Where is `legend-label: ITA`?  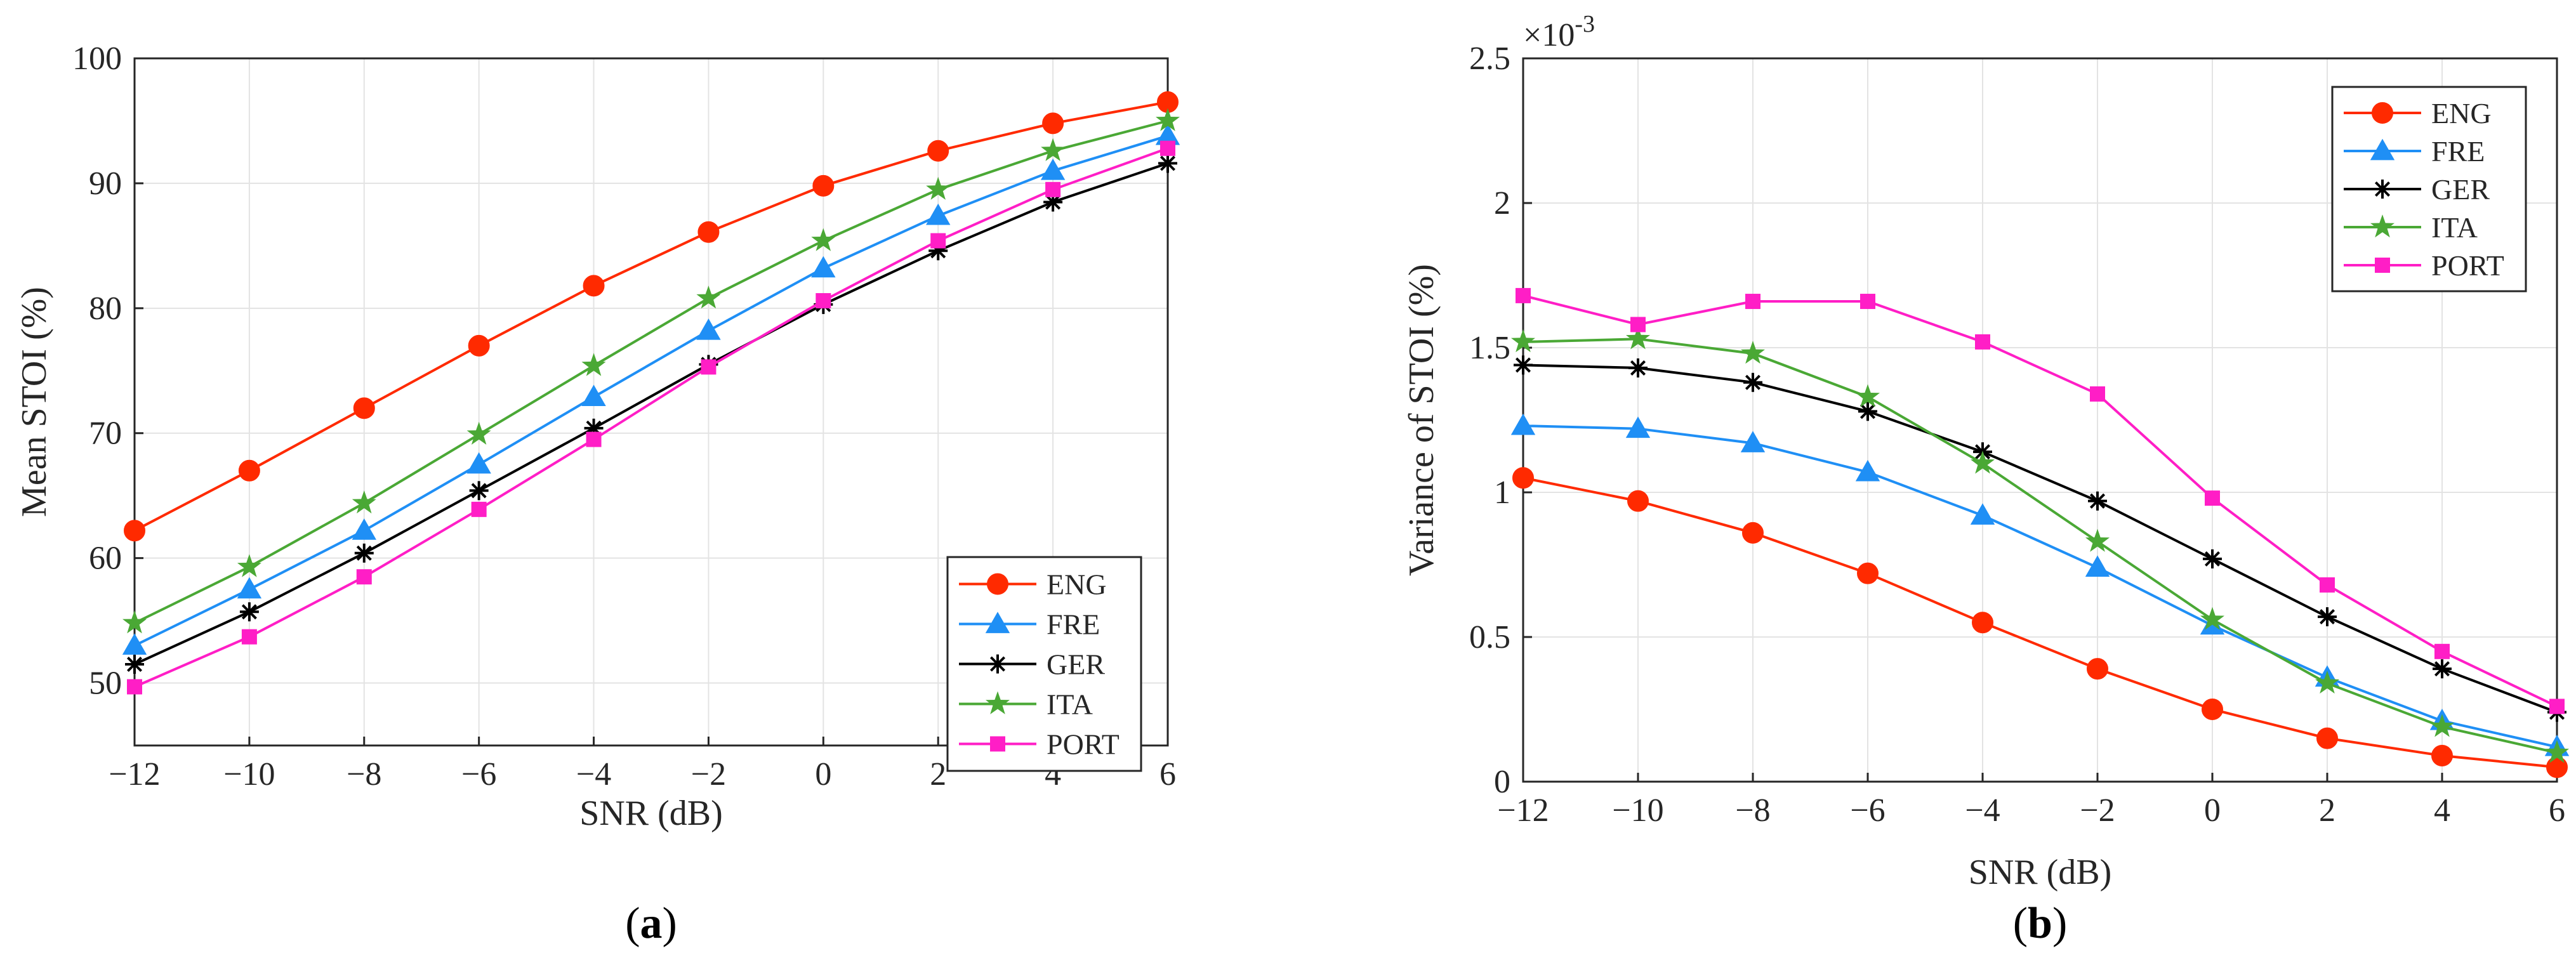
legend-label: ITA is located at coordinates (1070, 704).